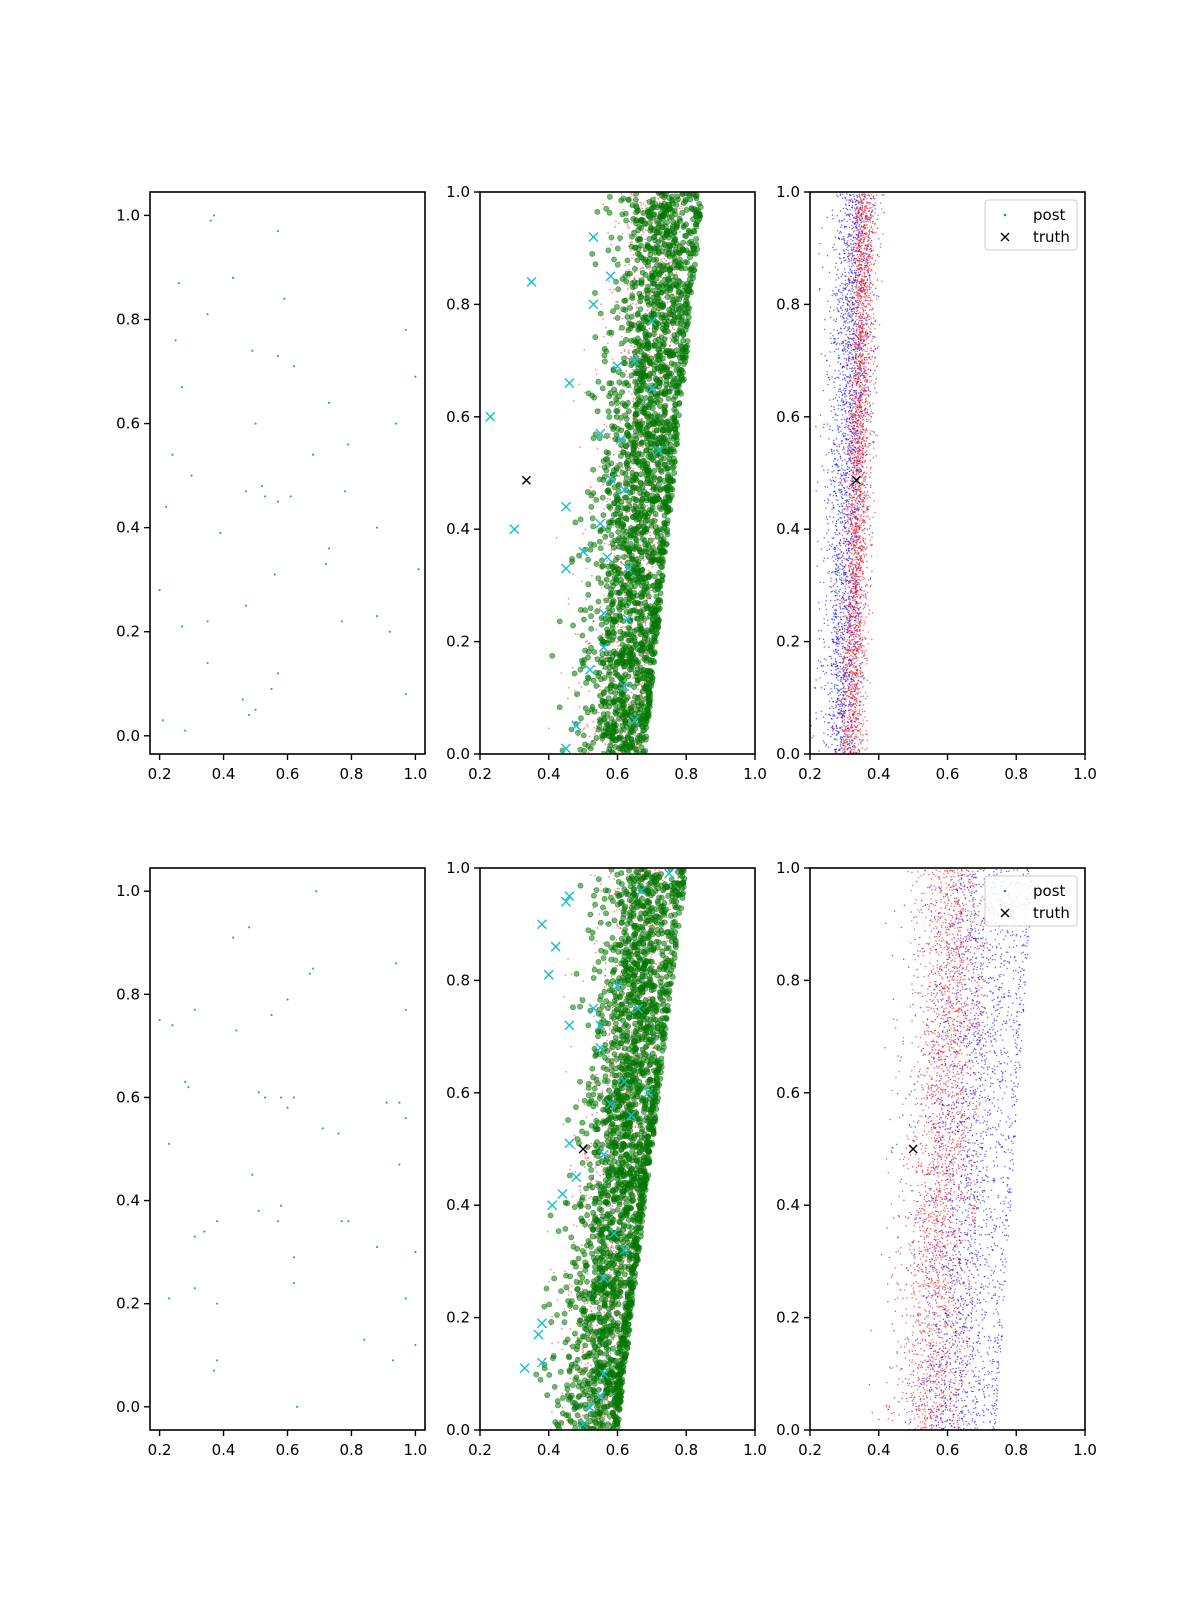 The image size is (1200, 1600). What do you see at coordinates (651, 321) in the screenshot?
I see `sample-cross` at bounding box center [651, 321].